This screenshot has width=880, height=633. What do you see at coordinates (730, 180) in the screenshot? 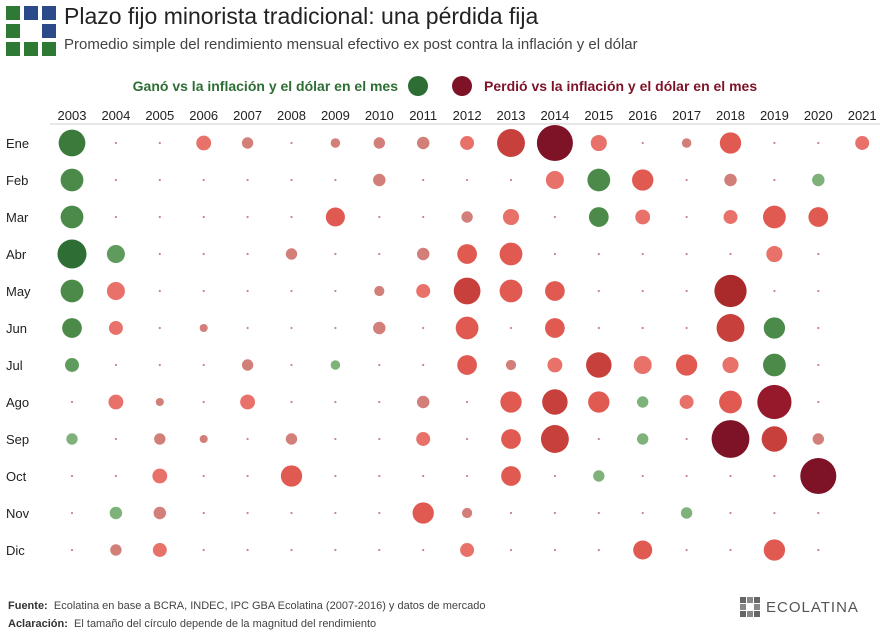
I see `bubble-2018-feb` at bounding box center [730, 180].